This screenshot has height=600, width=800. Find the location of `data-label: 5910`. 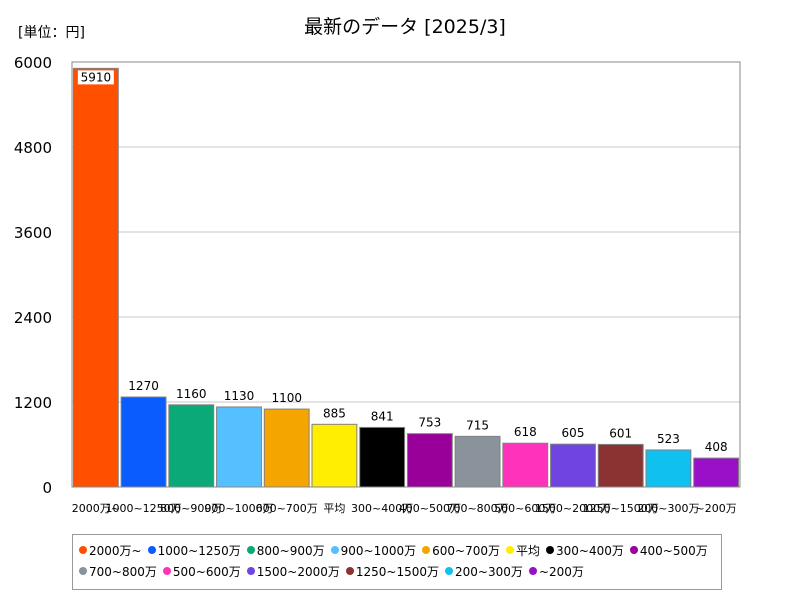

data-label: 5910 is located at coordinates (96, 77).